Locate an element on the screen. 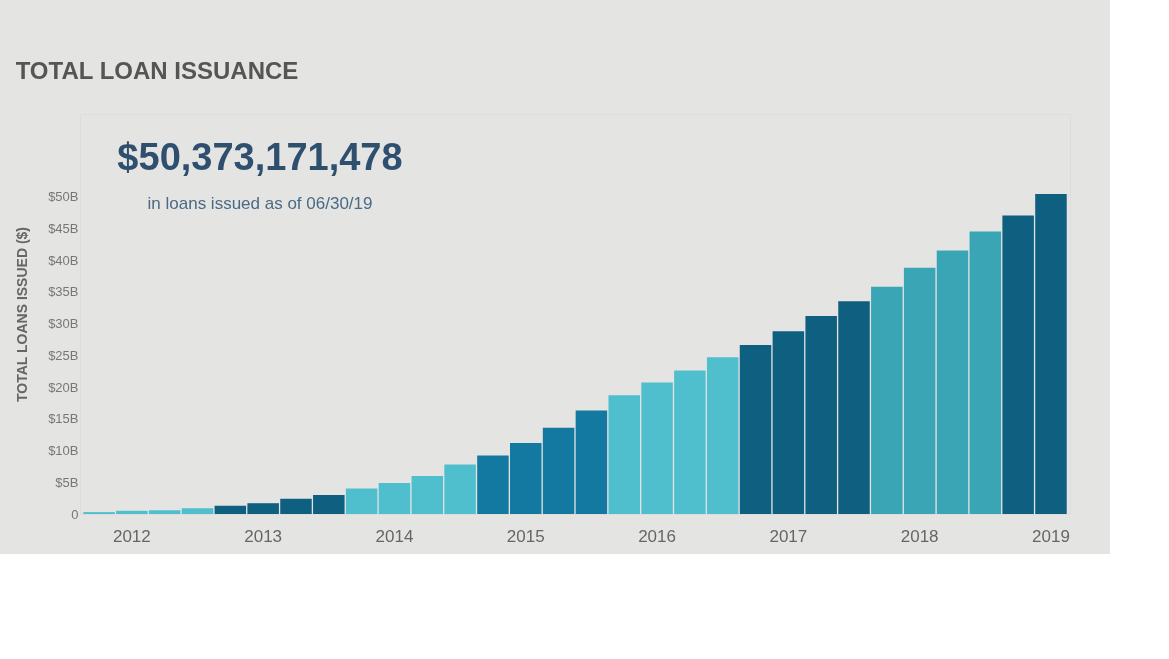 This screenshot has width=1169, height=659. x-tick-label: 2014 is located at coordinates (394, 536).